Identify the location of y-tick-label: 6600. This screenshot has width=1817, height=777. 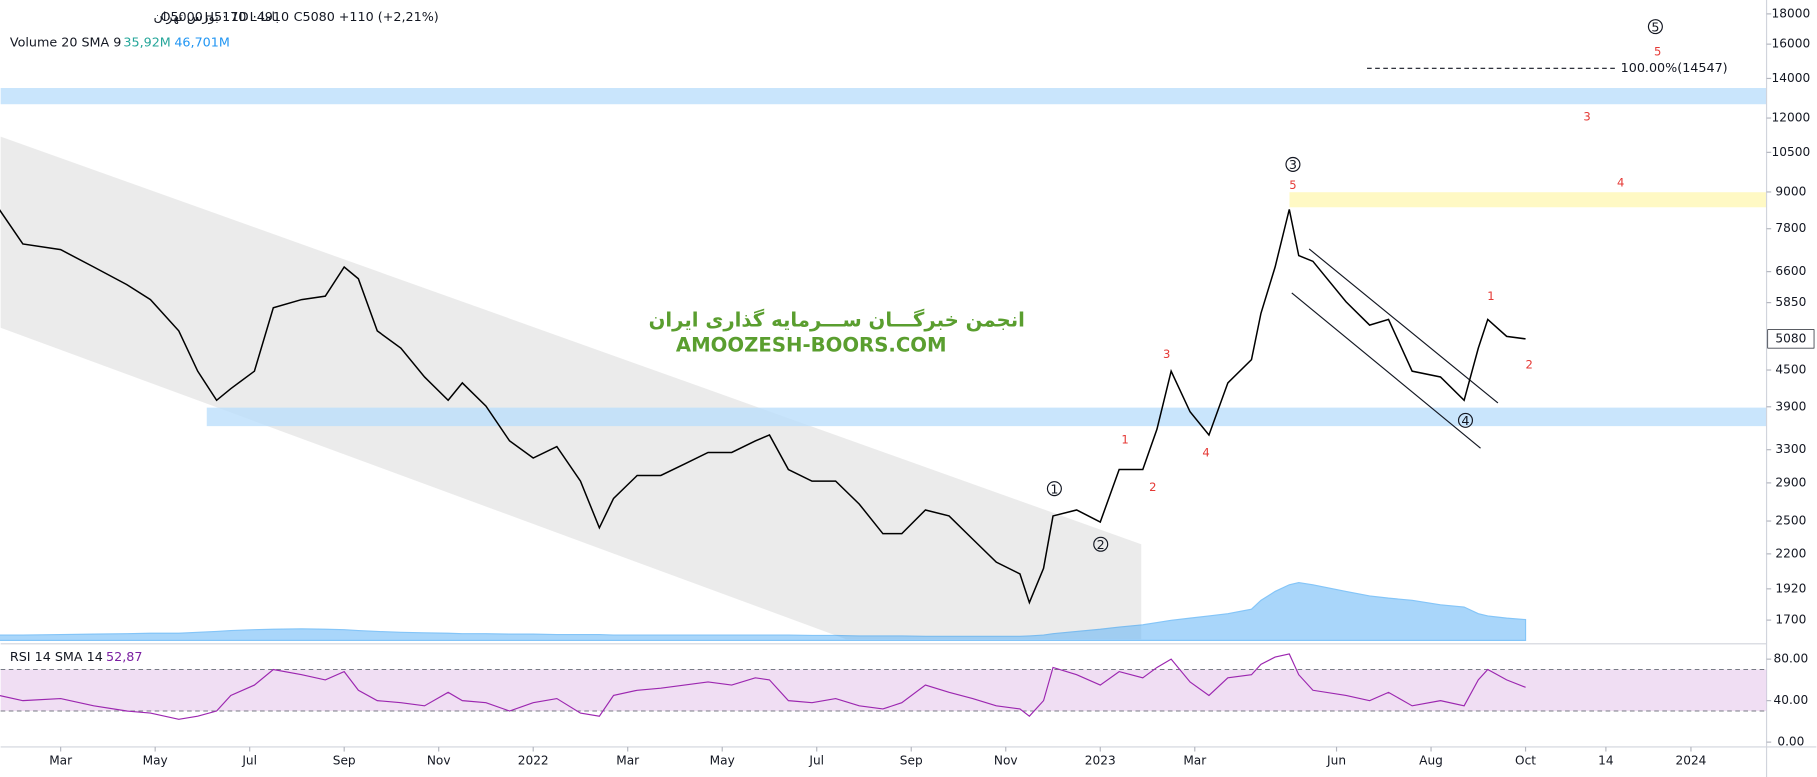
(1790, 271).